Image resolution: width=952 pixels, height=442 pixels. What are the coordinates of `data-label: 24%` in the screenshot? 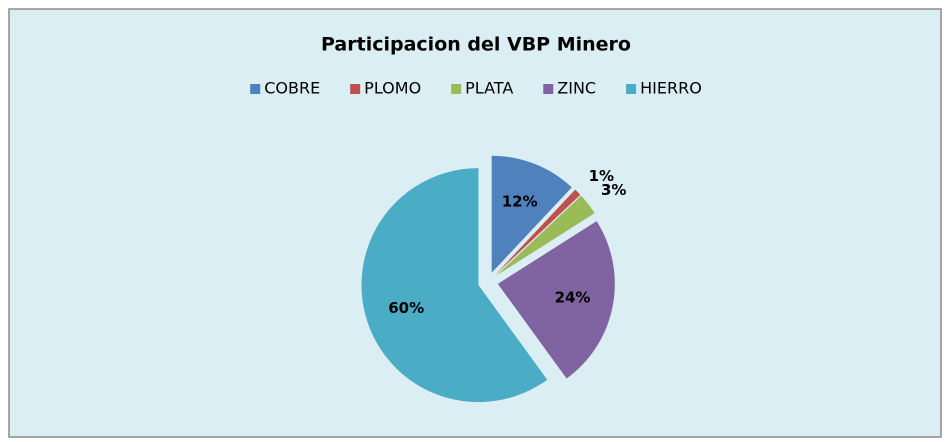 It's located at (573, 298).